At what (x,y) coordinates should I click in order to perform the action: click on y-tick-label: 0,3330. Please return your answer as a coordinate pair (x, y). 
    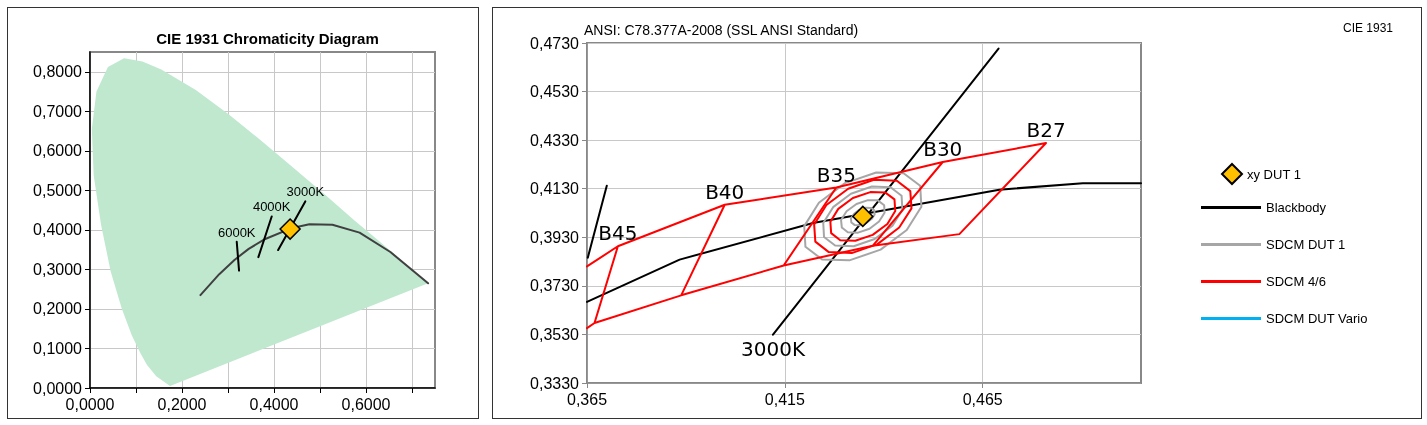
    Looking at the image, I should click on (555, 383).